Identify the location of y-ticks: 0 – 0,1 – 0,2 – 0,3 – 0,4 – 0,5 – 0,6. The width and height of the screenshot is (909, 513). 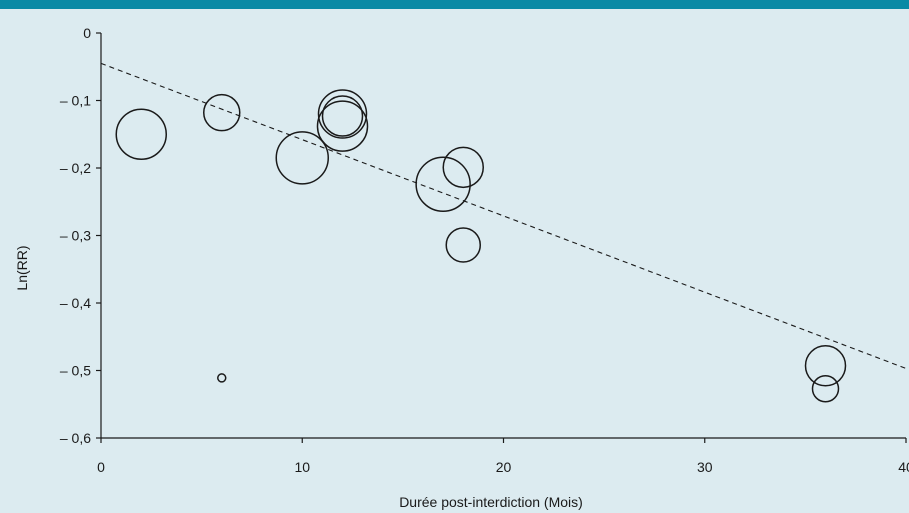
(80, 235).